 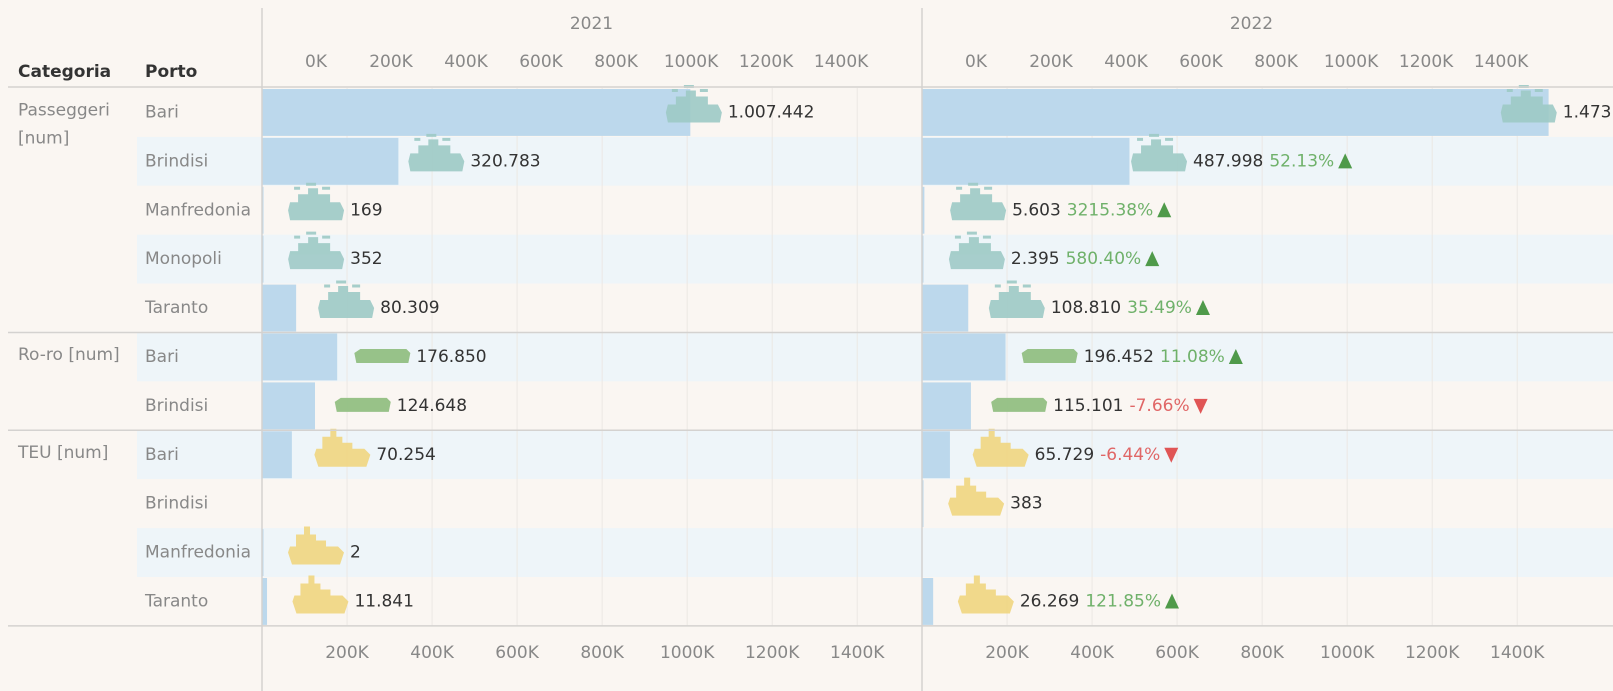 I want to click on value-label: 352, so click(x=366, y=259).